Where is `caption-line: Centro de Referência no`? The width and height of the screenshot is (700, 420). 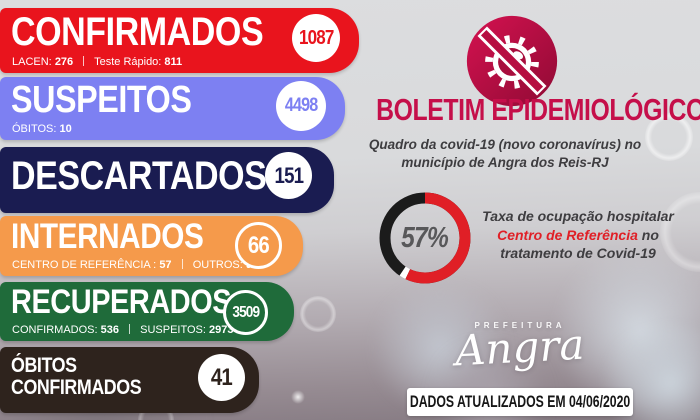 caption-line: Centro de Referência no is located at coordinates (578, 234).